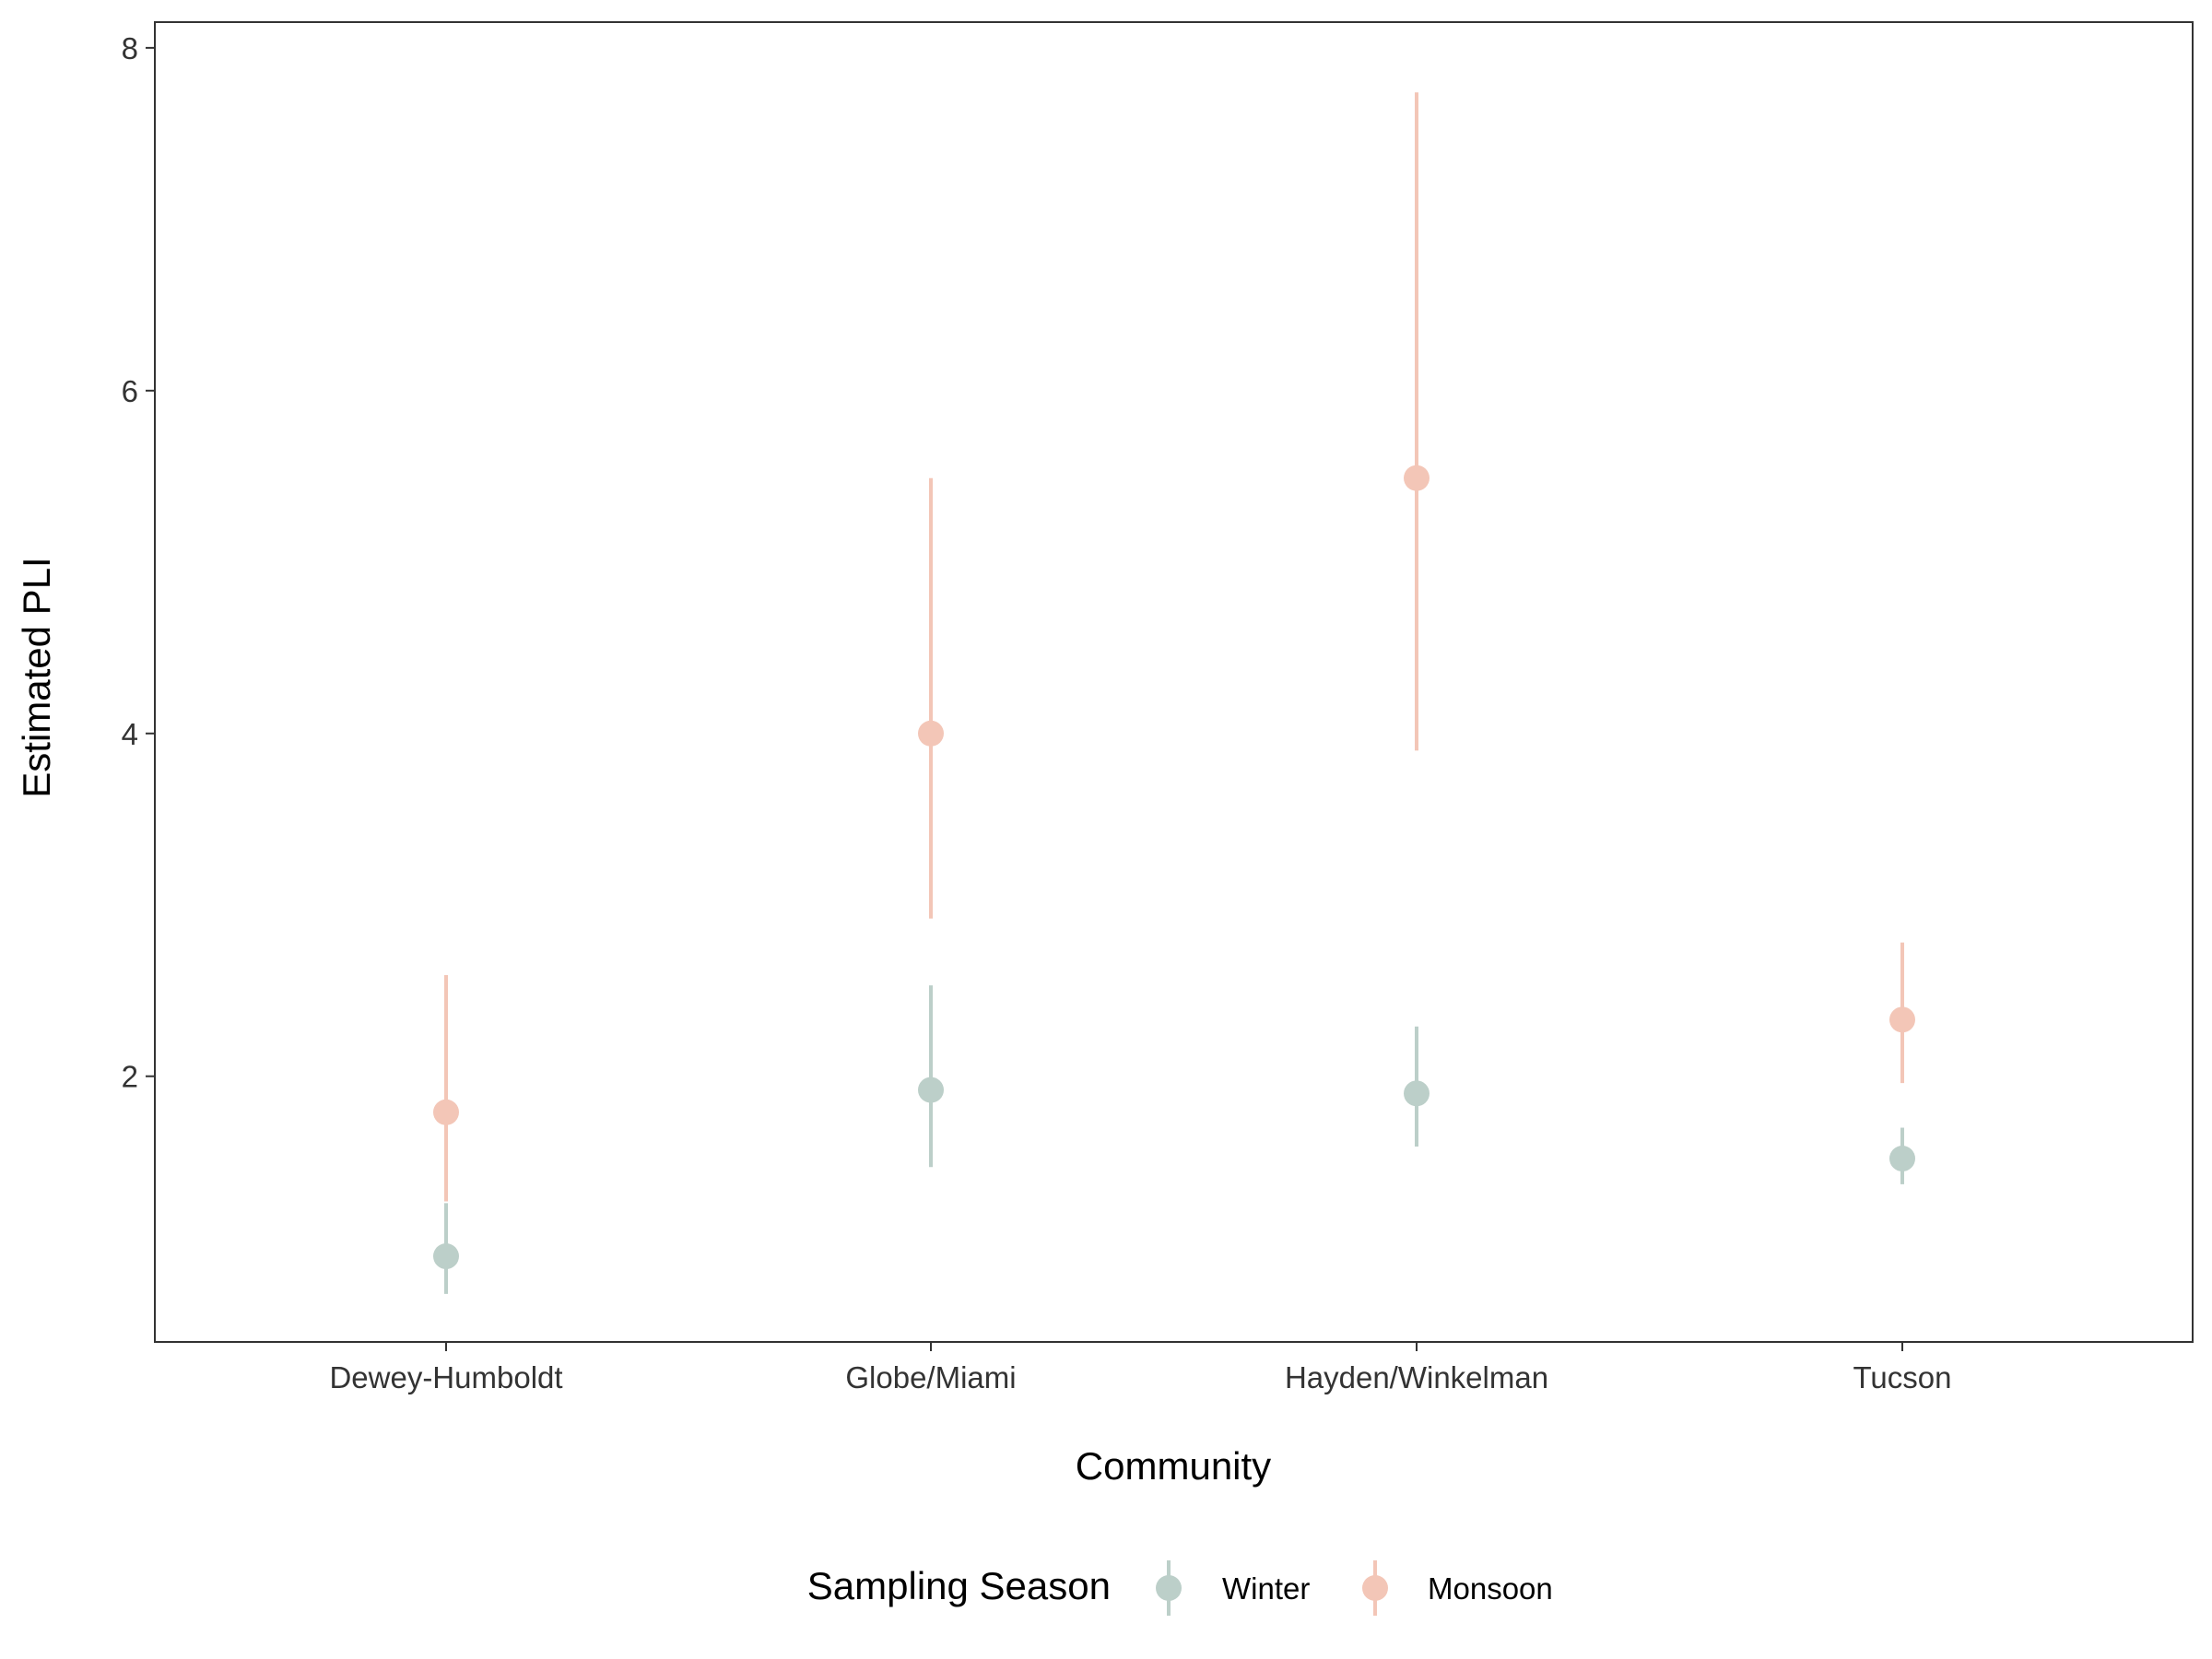 The height and width of the screenshot is (1659, 2212). What do you see at coordinates (36, 677) in the screenshot?
I see `y-axis-title: Estimated PLI` at bounding box center [36, 677].